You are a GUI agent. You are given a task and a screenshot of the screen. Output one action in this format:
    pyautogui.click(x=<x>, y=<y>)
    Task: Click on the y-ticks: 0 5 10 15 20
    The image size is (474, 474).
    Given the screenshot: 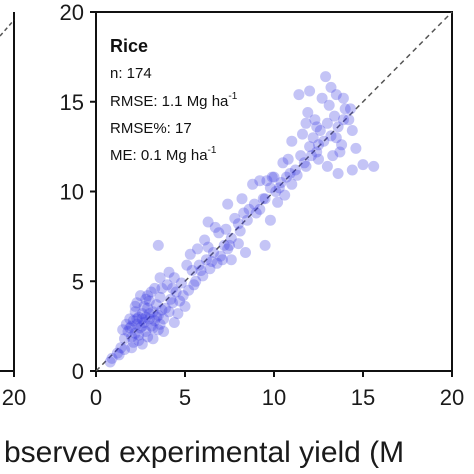 What is the action you would take?
    pyautogui.click(x=78, y=192)
    